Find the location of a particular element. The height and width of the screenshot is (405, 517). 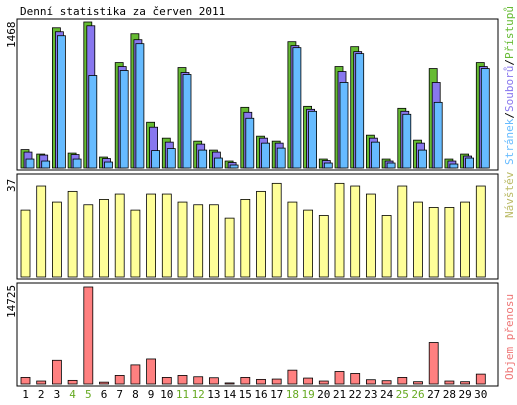

x-tick-day-24: 24 is located at coordinates (387, 394).